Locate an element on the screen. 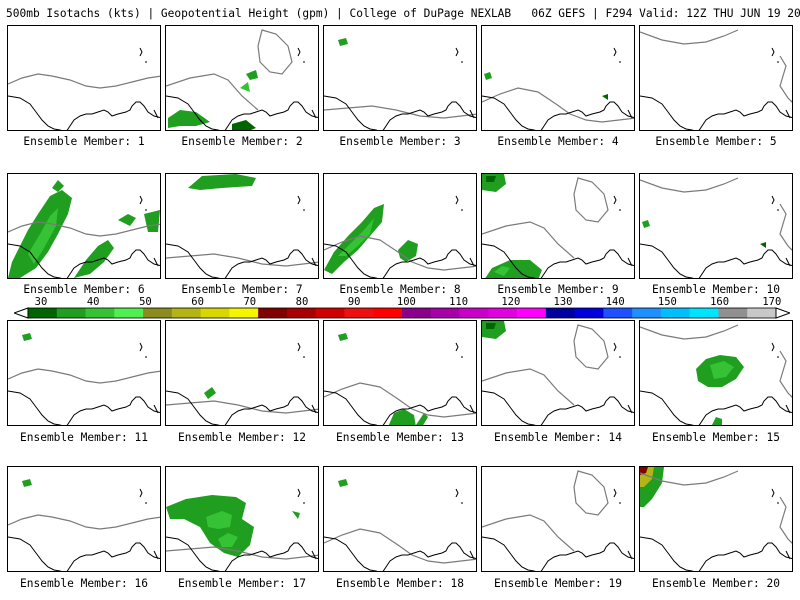 This screenshot has height=600, width=800. member-caption: Ensemble Member: 9 is located at coordinates (558, 289).